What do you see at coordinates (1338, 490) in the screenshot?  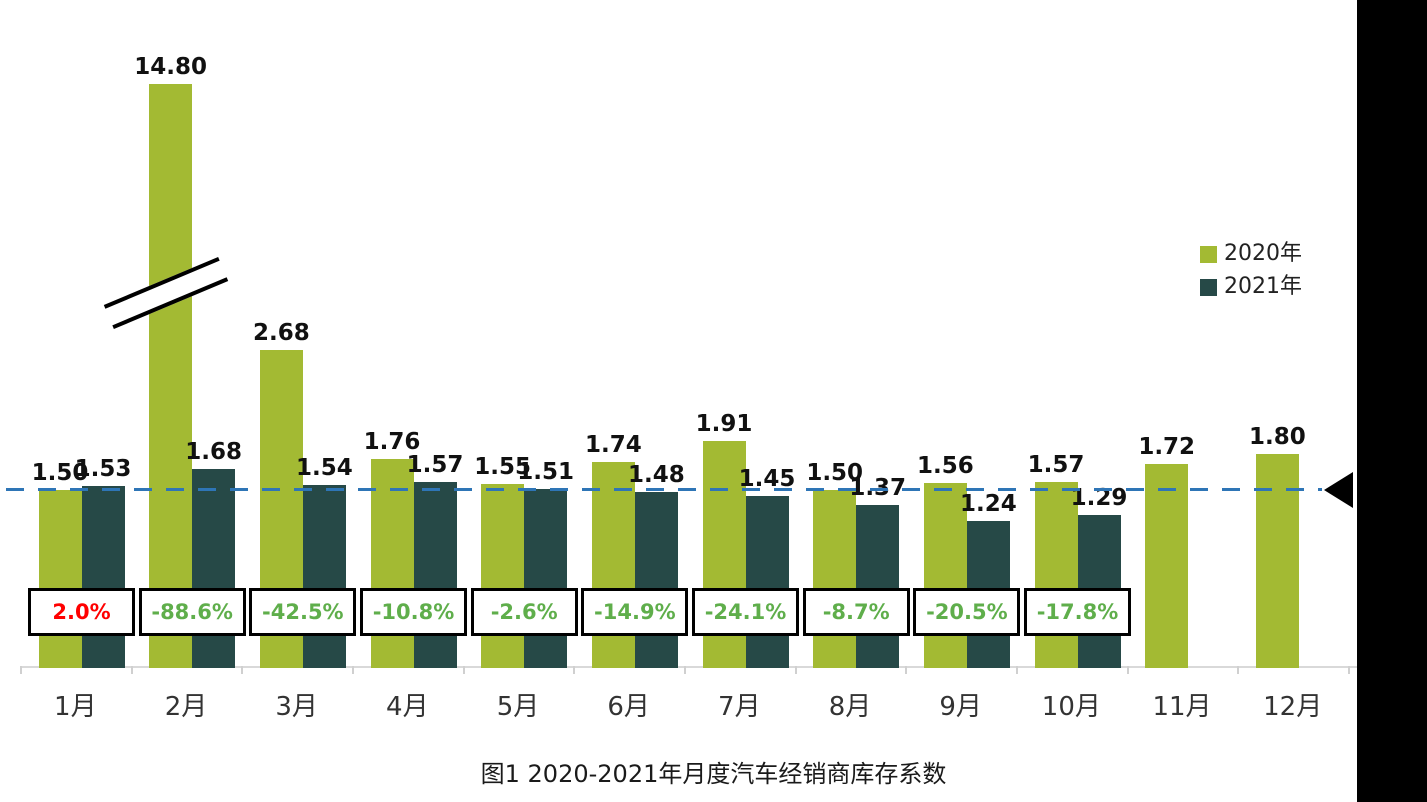 I see `reference-line-arrow-icon` at bounding box center [1338, 490].